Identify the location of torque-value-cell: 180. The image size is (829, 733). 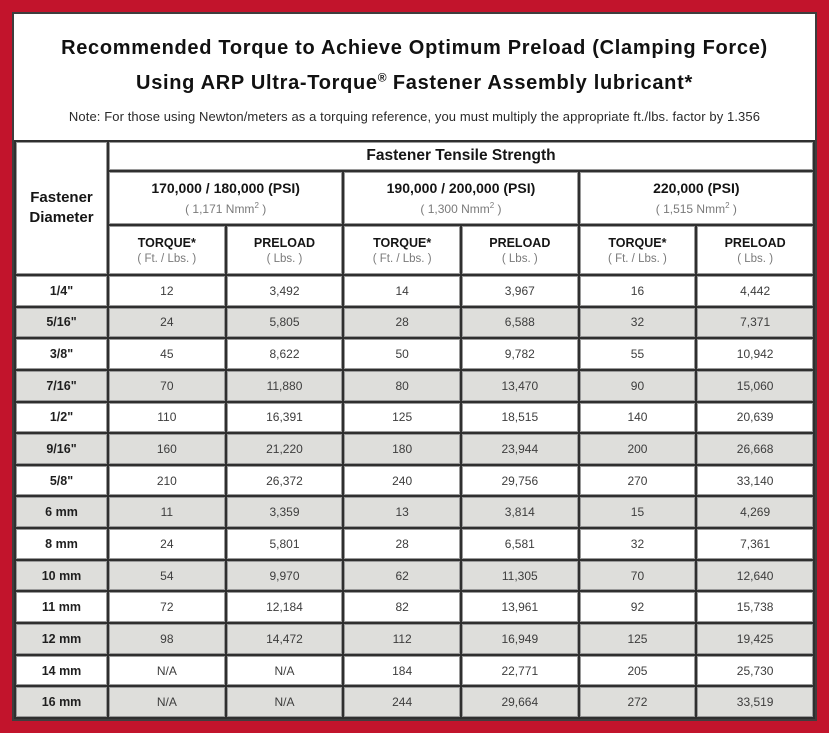
(402, 449).